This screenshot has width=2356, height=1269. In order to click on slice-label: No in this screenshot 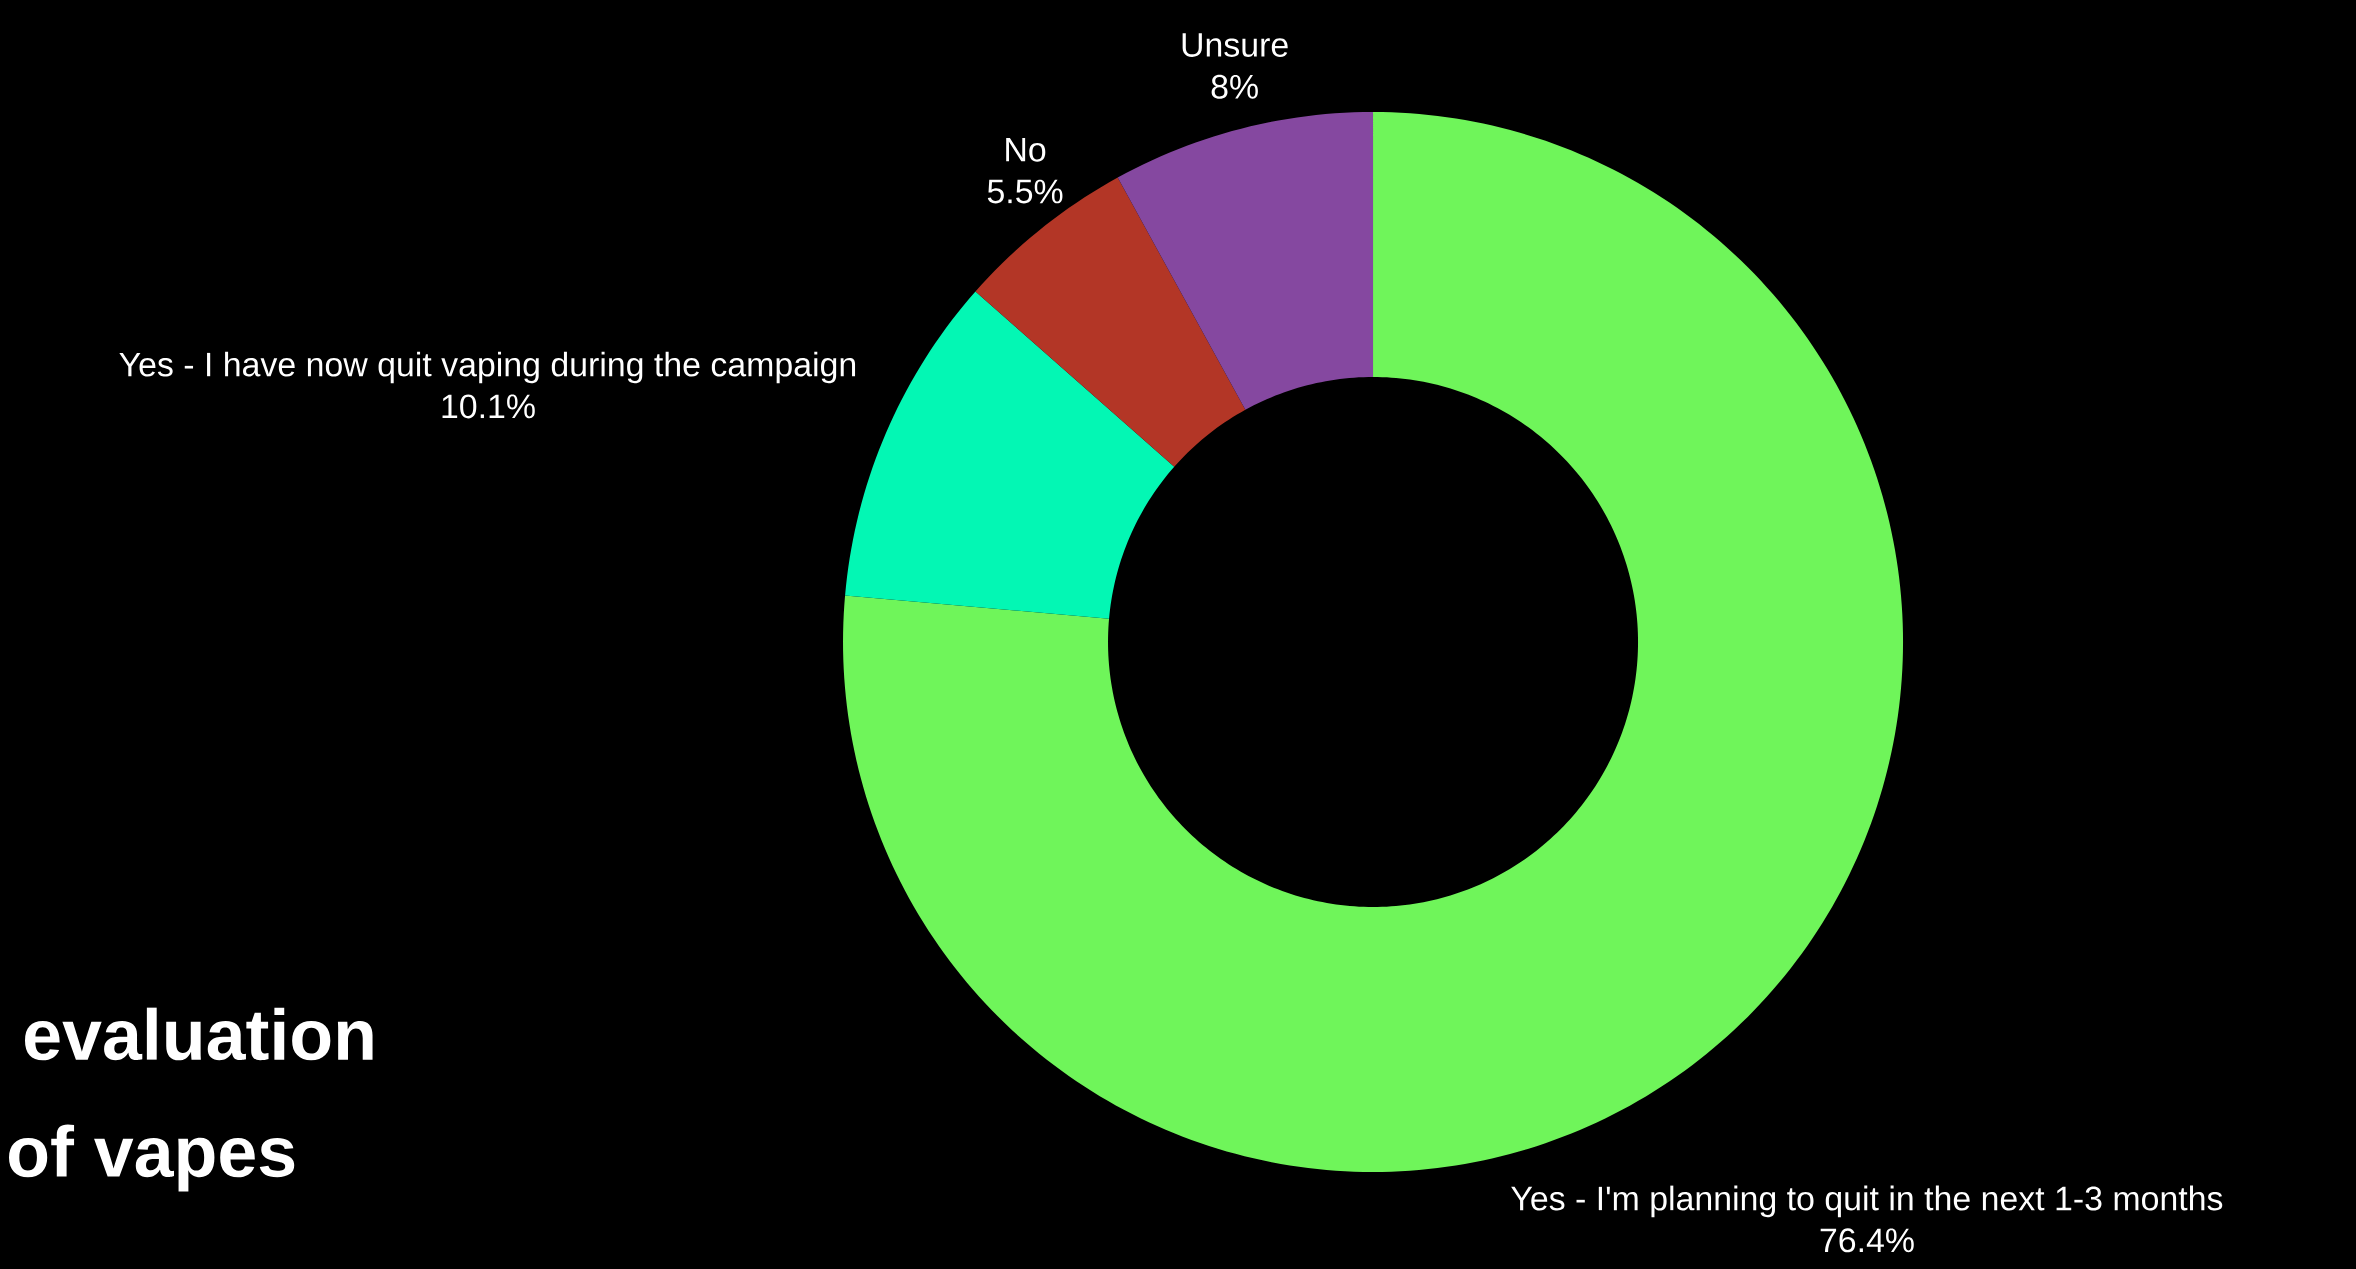, I will do `click(1026, 149)`.